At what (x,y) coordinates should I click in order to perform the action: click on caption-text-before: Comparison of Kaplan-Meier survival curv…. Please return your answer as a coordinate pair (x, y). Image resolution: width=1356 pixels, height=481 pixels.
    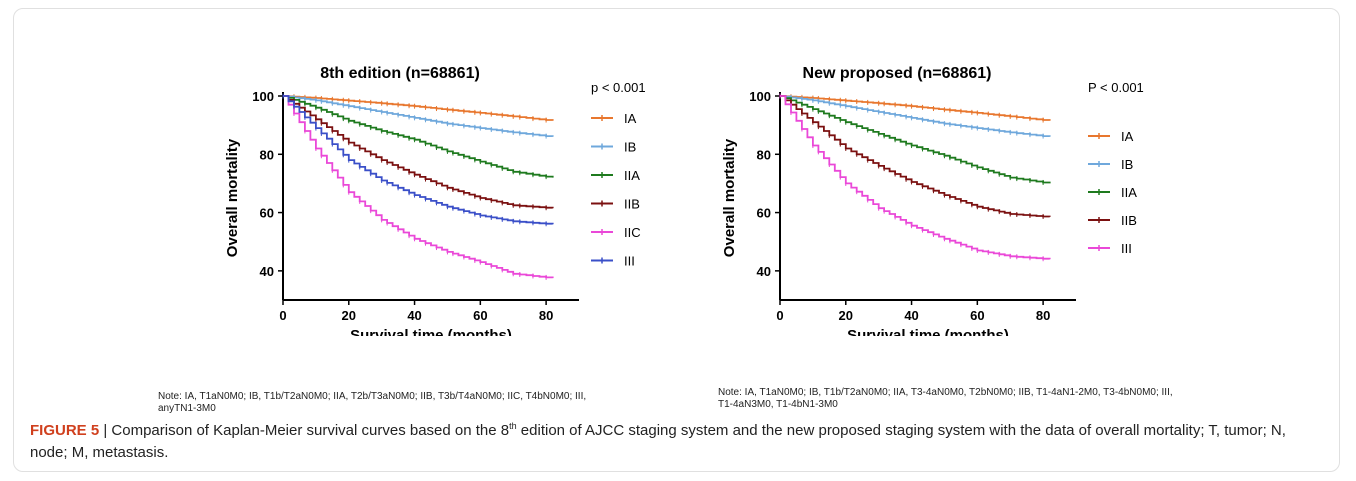
    Looking at the image, I should click on (310, 430).